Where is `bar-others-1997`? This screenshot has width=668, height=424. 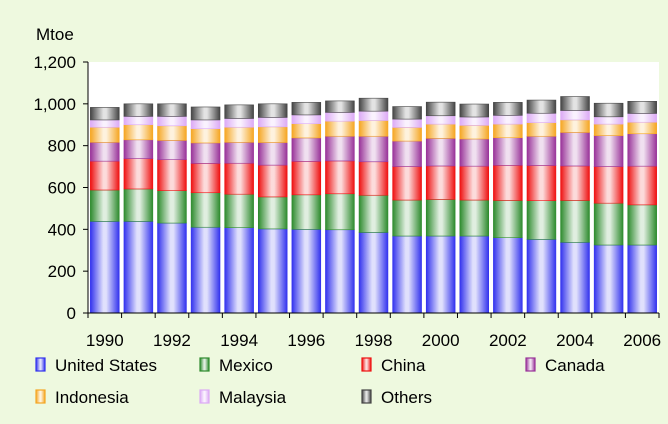
bar-others-1997 is located at coordinates (340, 106).